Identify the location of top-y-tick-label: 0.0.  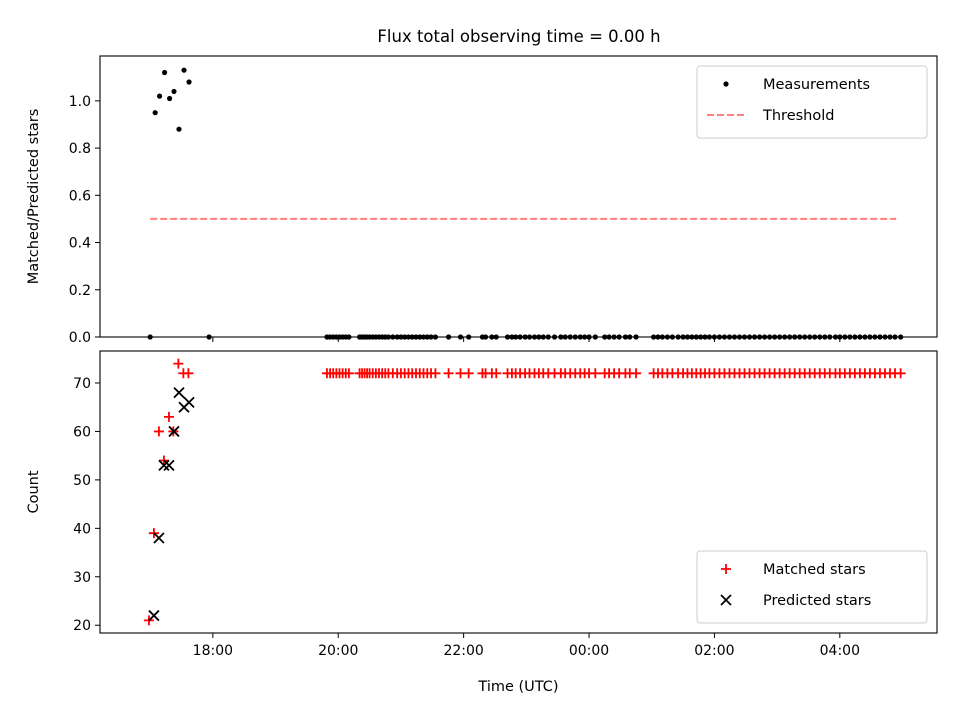
(80, 338).